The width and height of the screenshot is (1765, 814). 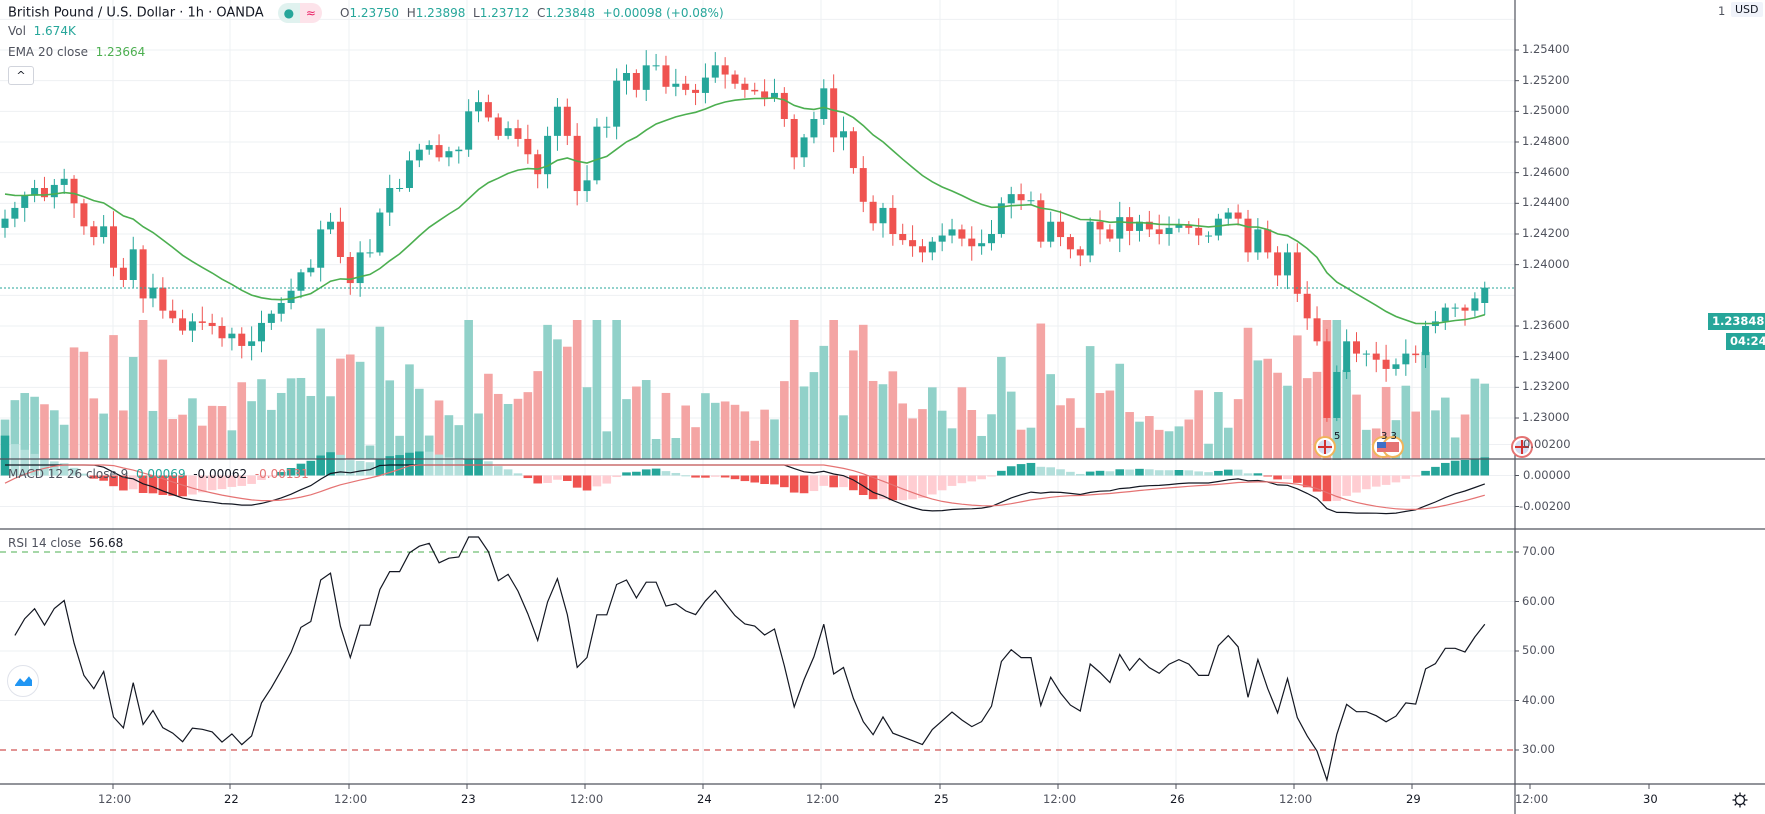 I want to click on symbol-title: British Pound / U.S. Dollar · 1h · OANDA, so click(x=136, y=13).